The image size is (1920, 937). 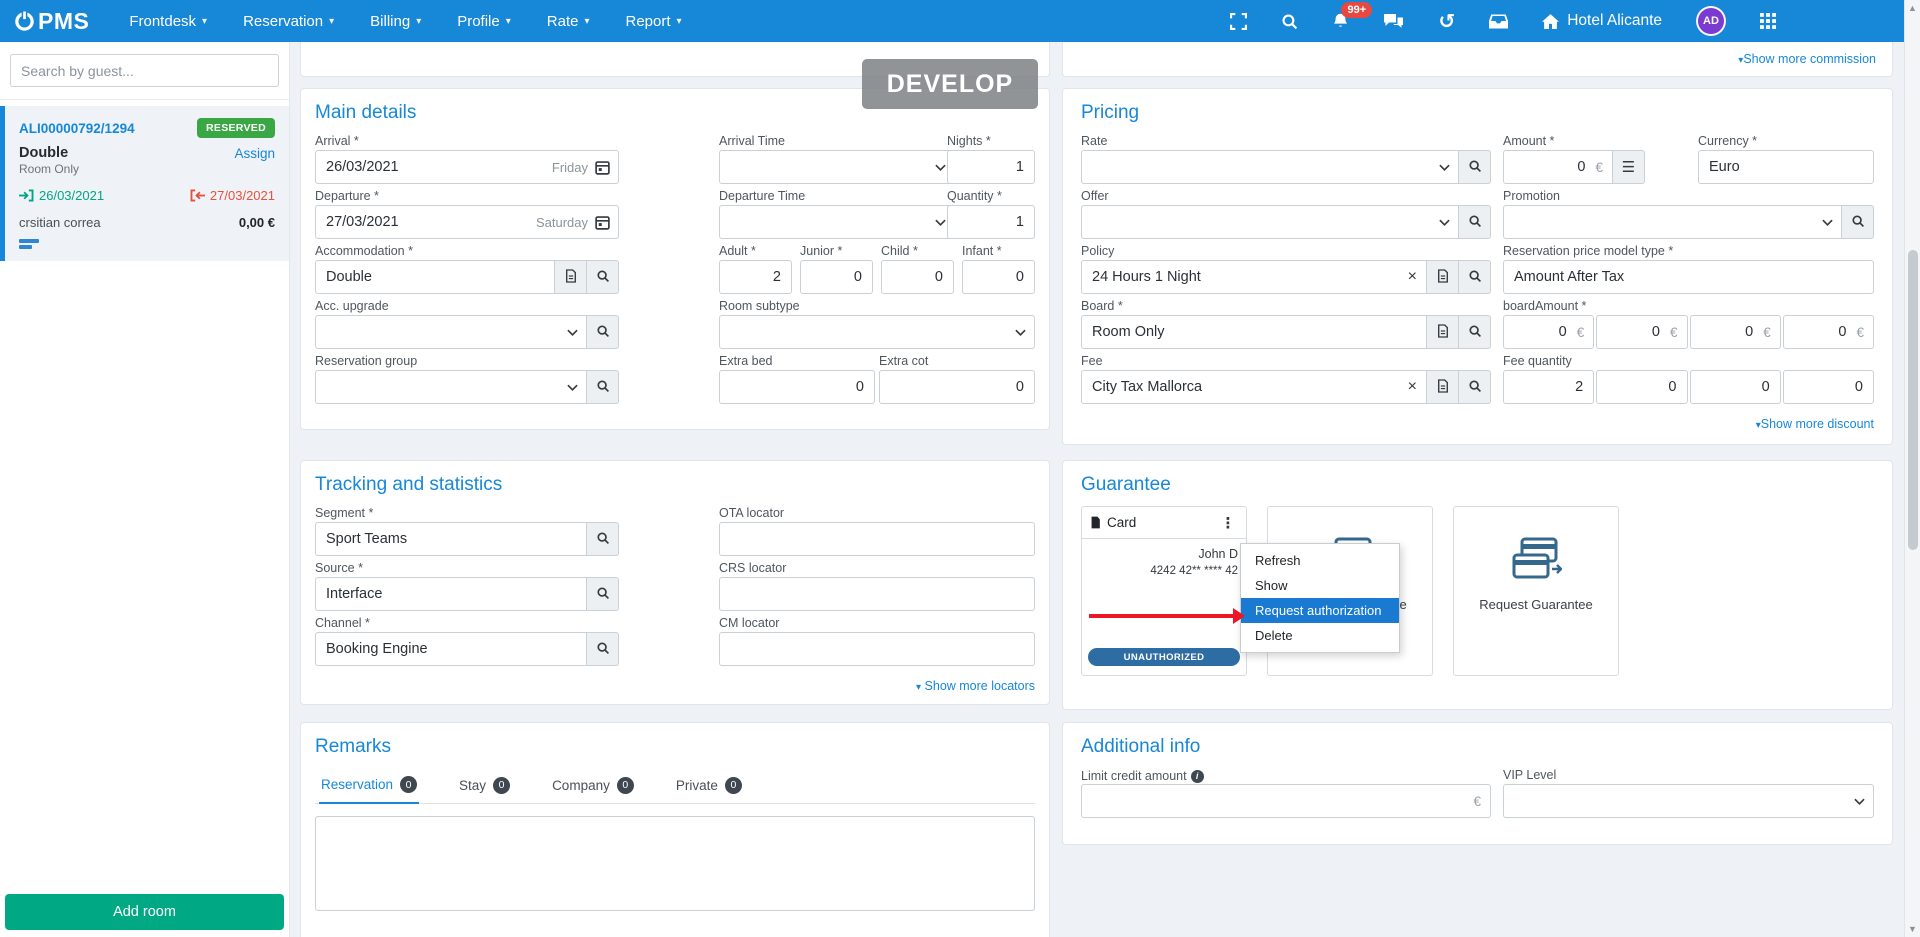 What do you see at coordinates (1735, 387) in the screenshot?
I see `fee-quantity-input-3: 0` at bounding box center [1735, 387].